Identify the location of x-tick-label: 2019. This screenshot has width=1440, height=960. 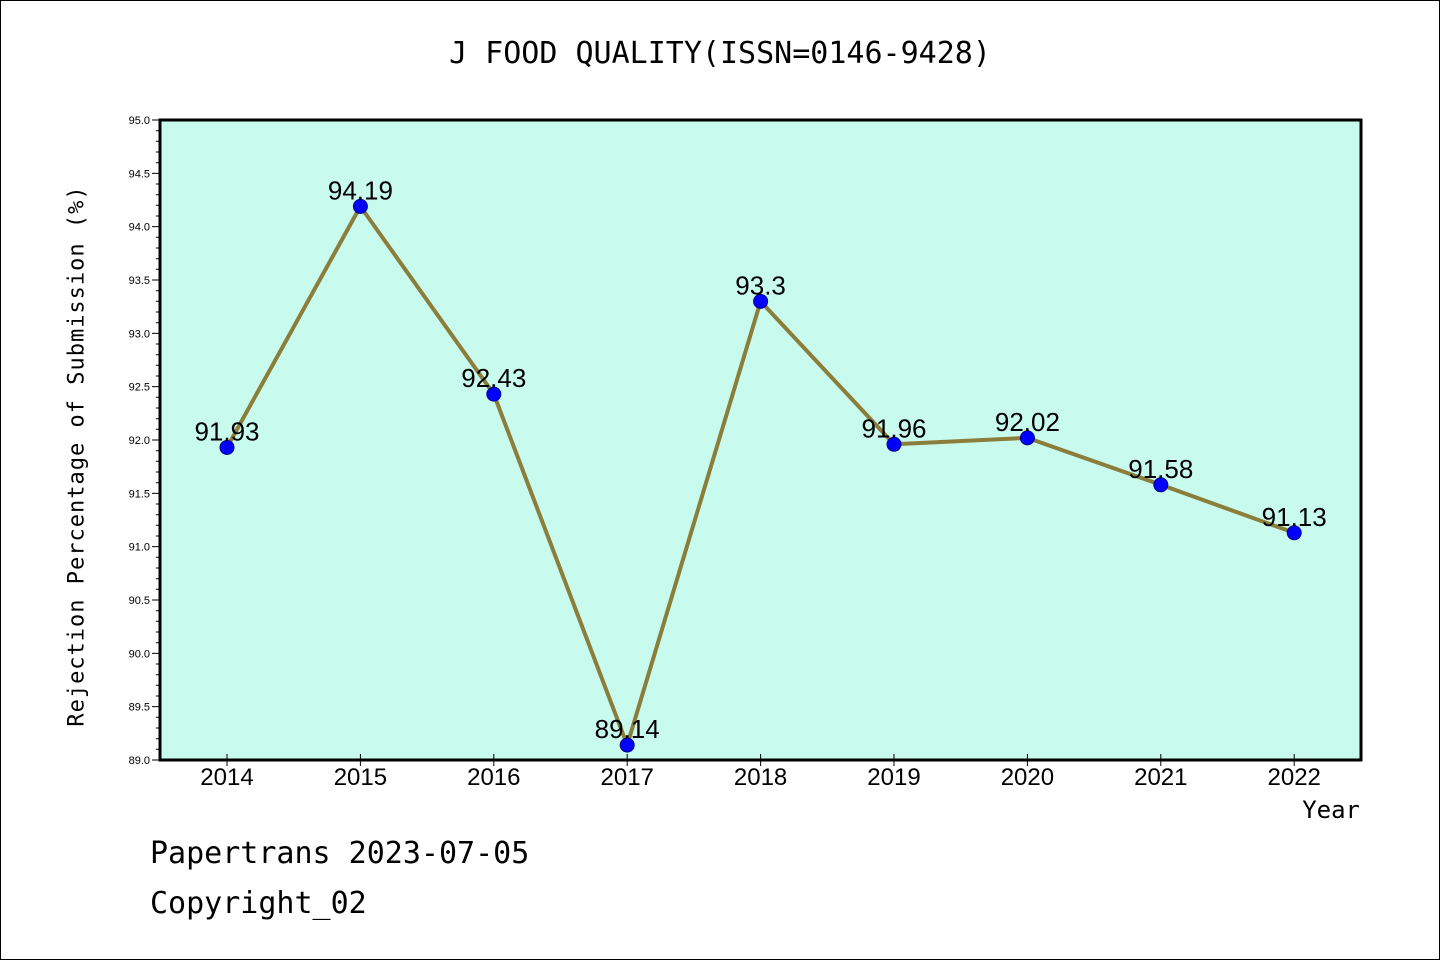
(893, 777).